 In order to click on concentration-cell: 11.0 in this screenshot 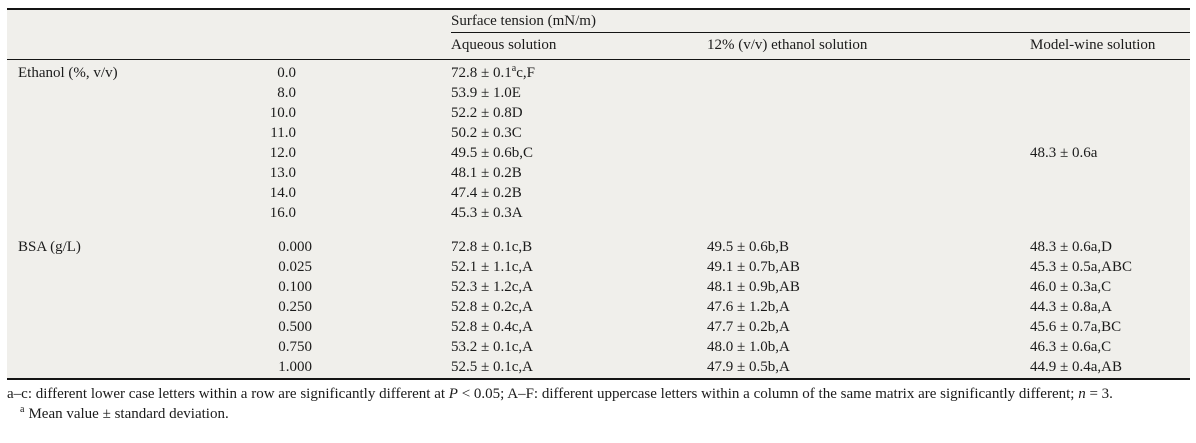, I will do `click(283, 133)`.